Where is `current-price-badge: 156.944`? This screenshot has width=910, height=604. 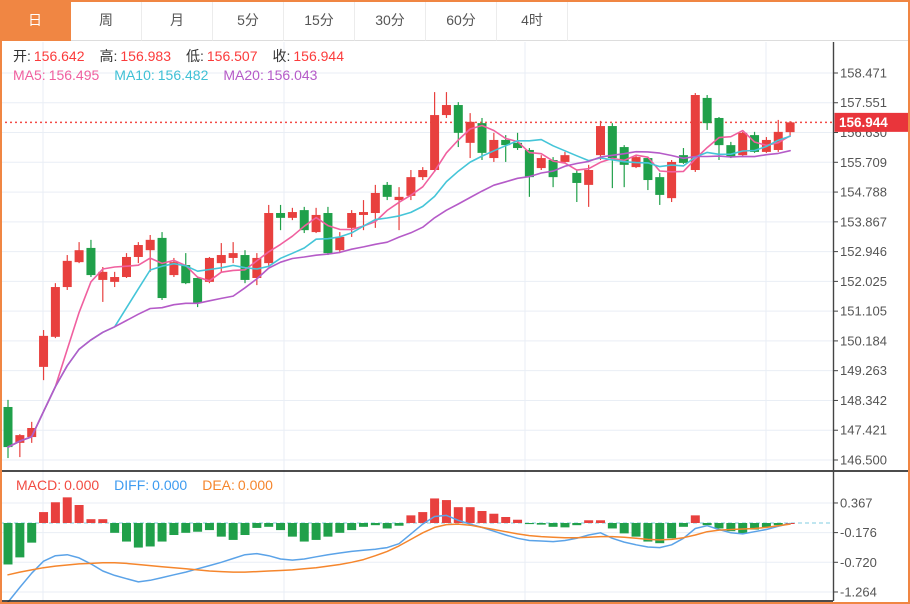
current-price-badge: 156.944 is located at coordinates (872, 122).